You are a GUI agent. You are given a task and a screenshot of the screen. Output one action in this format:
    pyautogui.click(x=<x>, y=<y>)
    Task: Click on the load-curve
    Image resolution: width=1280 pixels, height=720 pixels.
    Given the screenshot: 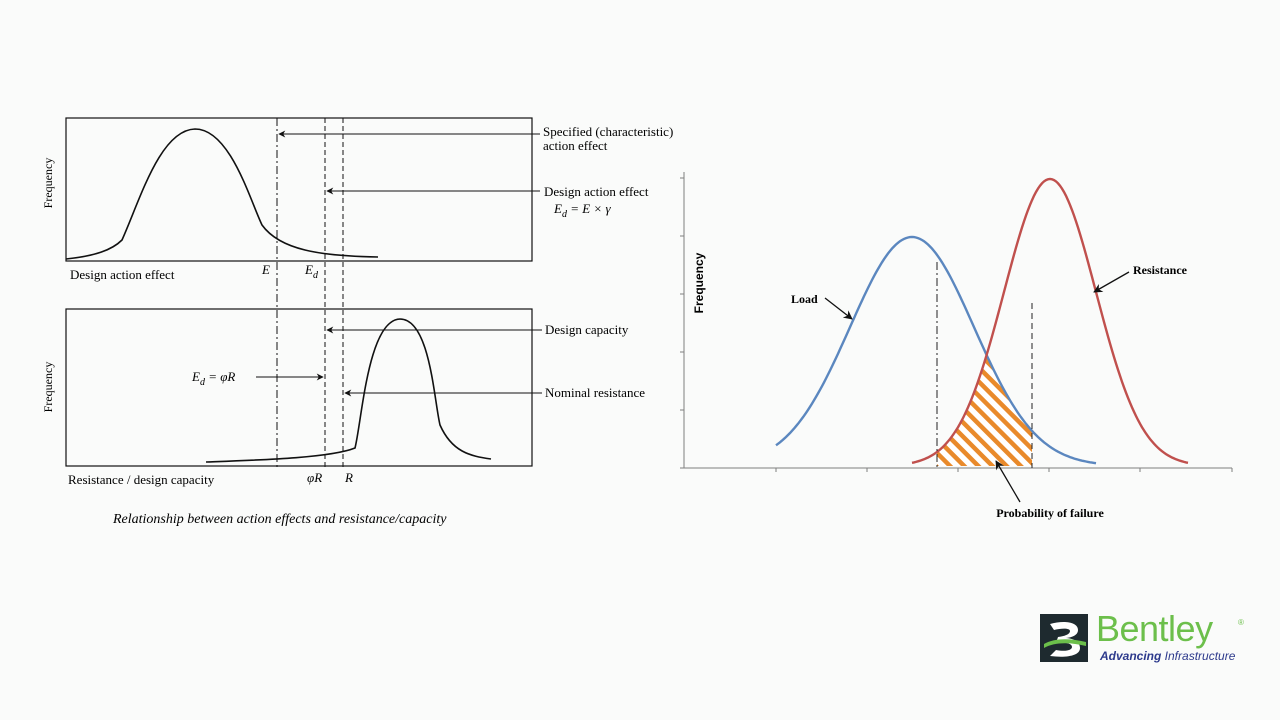 What is the action you would take?
    pyautogui.click(x=936, y=350)
    